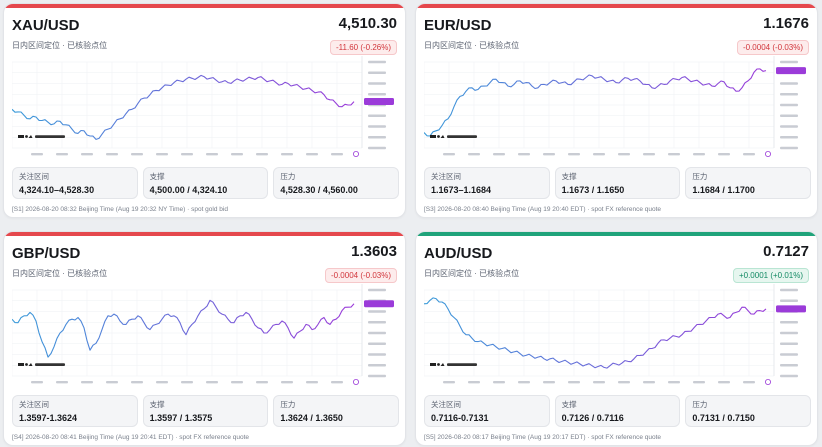  Describe the element at coordinates (46, 25) in the screenshot. I see `symbol-label: XAU/USD` at that location.